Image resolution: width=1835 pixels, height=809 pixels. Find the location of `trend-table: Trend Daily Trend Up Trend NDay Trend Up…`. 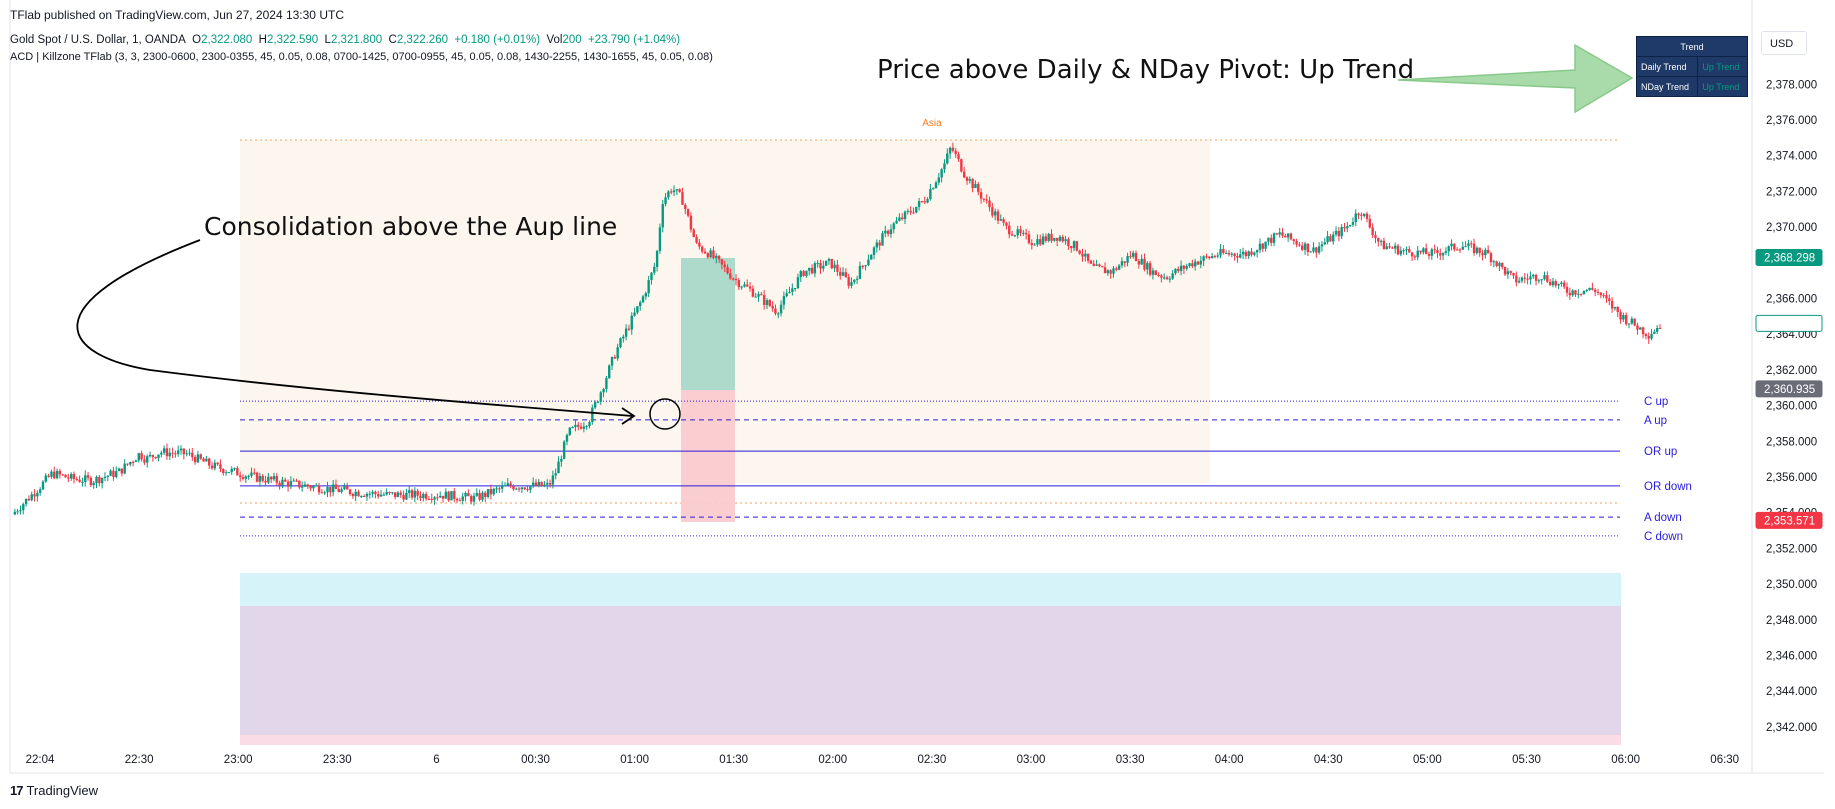

trend-table: Trend Daily Trend Up Trend NDay Trend Up… is located at coordinates (1691, 66).